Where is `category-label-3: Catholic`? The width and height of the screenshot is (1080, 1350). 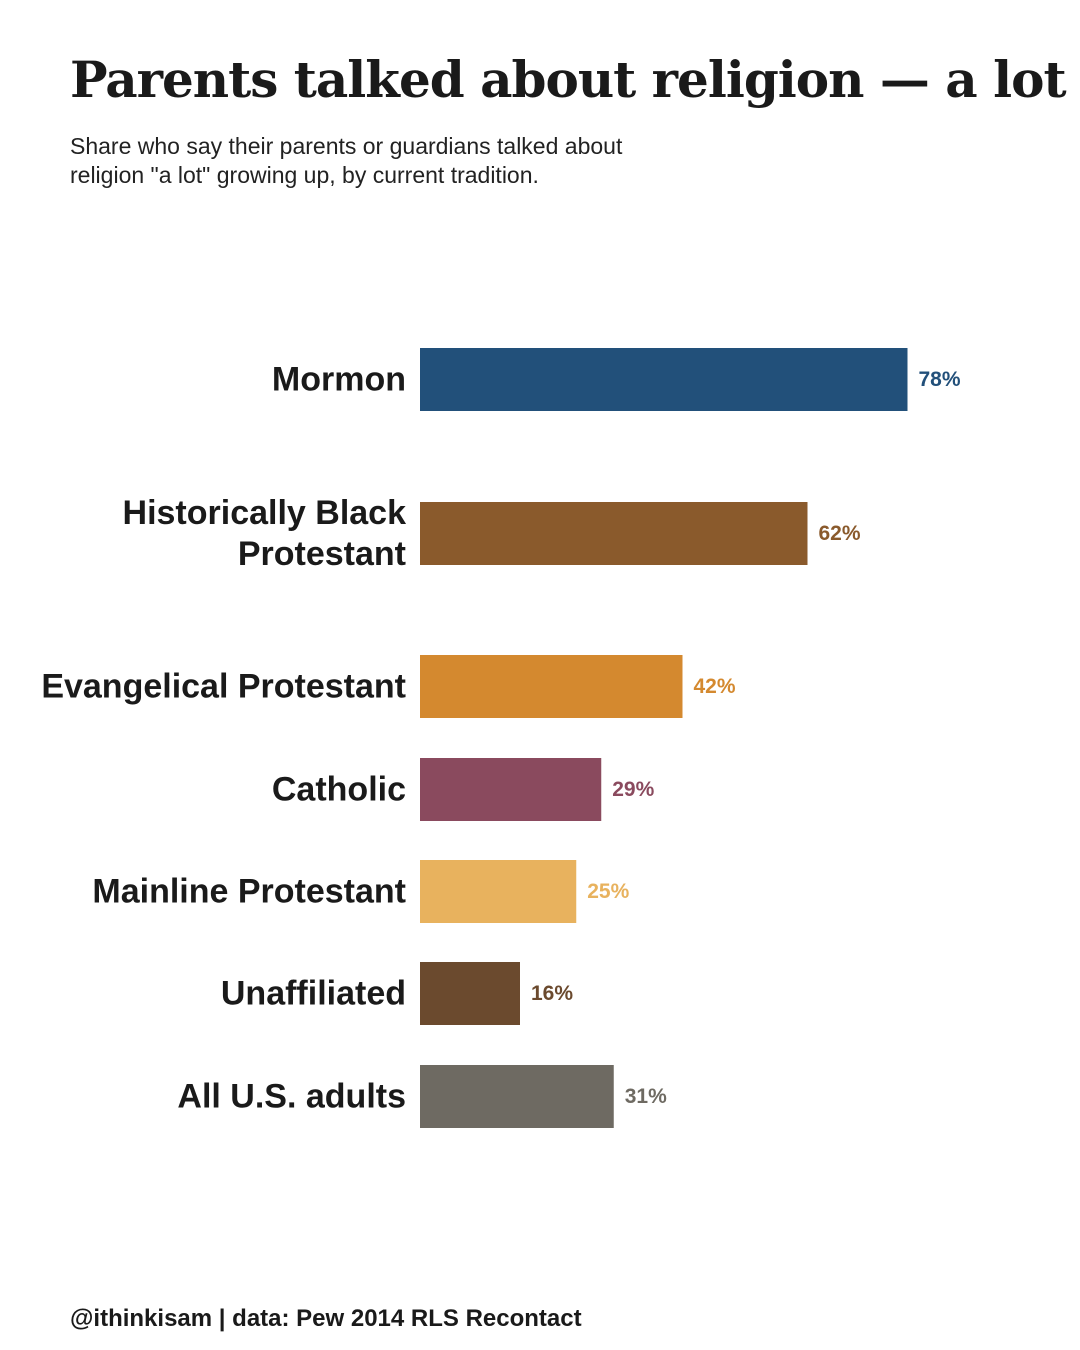
category-label-3: Catholic is located at coordinates (339, 790).